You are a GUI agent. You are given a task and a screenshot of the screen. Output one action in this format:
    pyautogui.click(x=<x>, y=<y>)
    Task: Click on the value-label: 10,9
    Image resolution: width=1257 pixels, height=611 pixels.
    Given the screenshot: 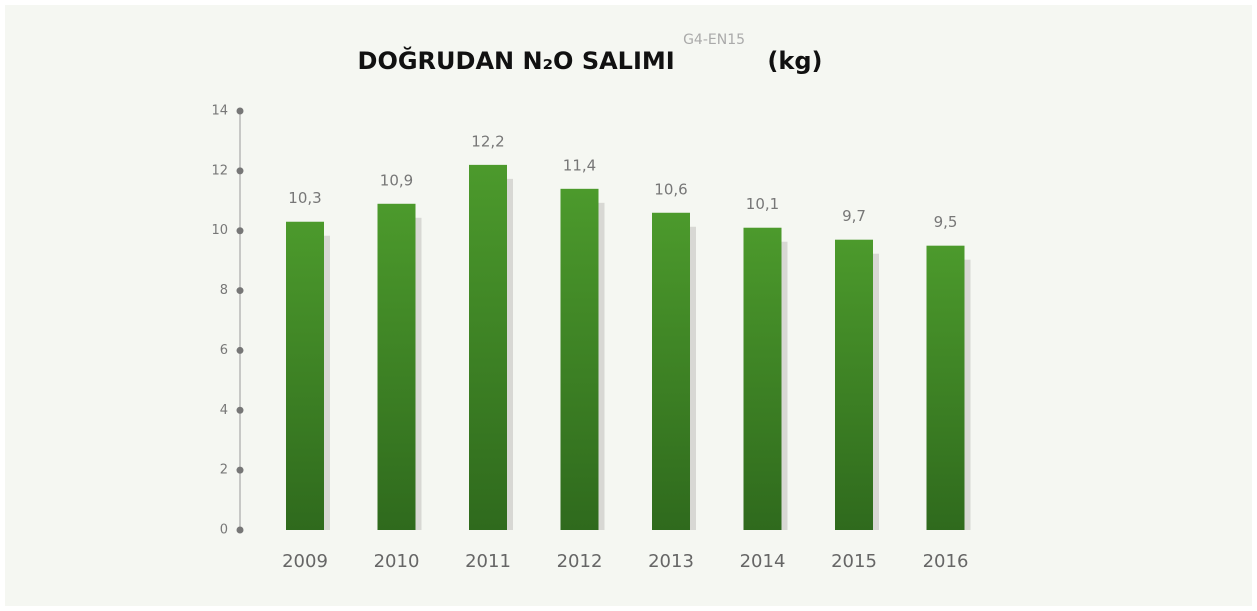 What is the action you would take?
    pyautogui.click(x=396, y=180)
    